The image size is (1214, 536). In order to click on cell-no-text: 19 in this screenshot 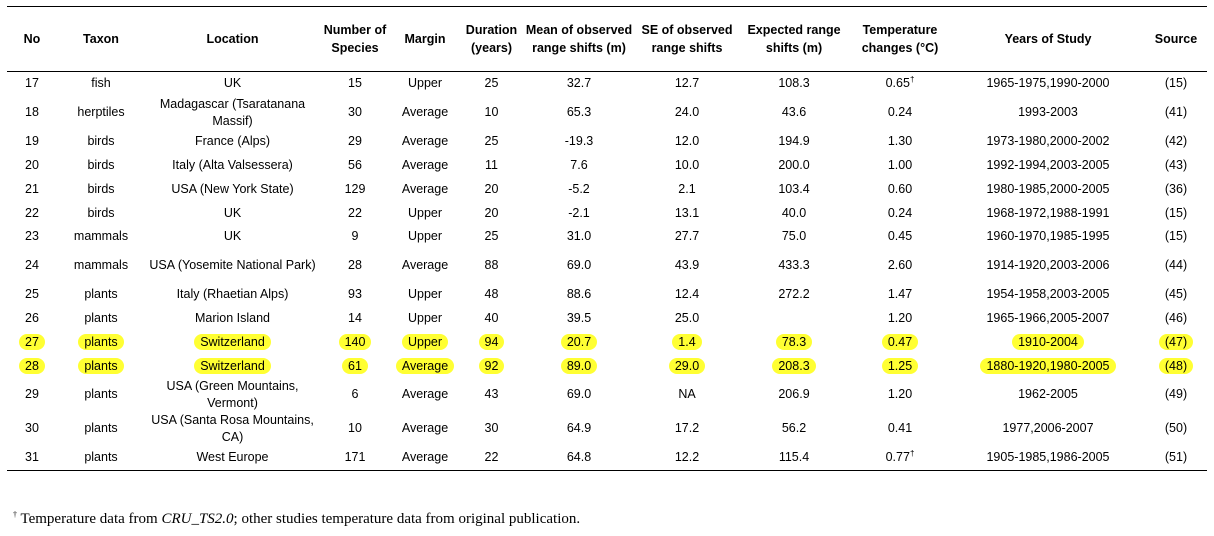, I will do `click(32, 141)`.